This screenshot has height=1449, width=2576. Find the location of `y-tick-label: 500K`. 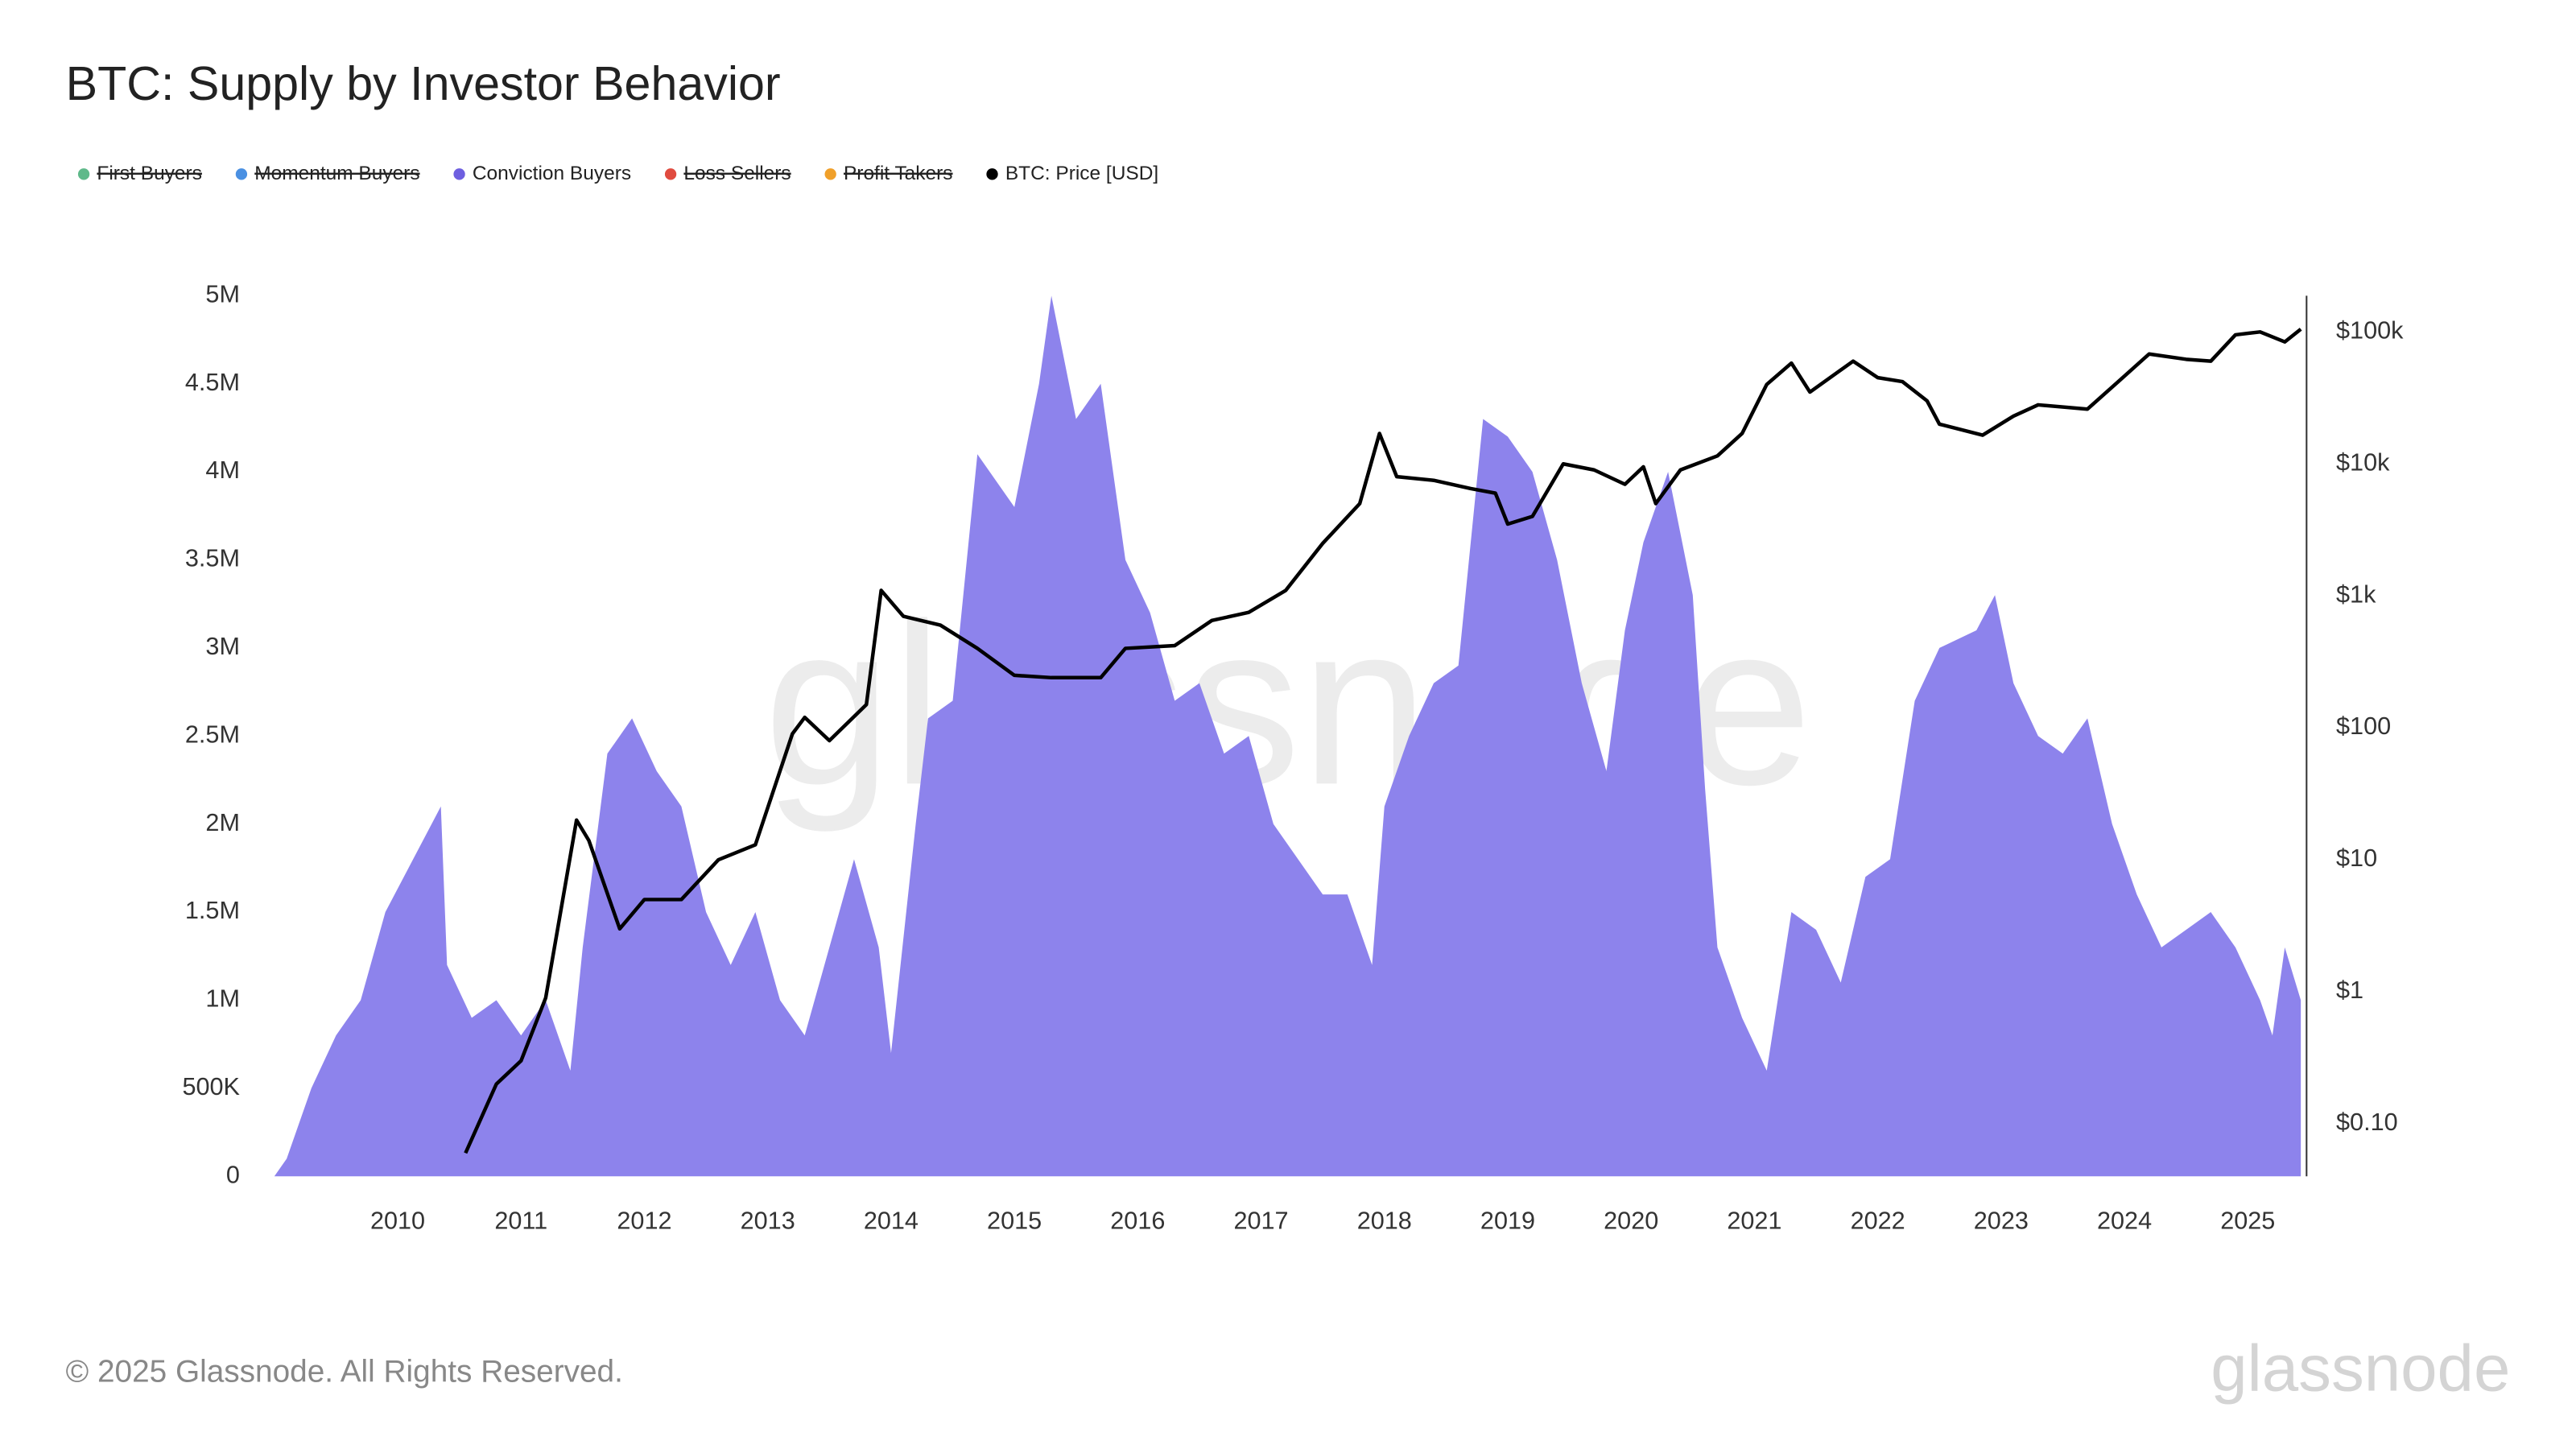

y-tick-label: 500K is located at coordinates (211, 1086).